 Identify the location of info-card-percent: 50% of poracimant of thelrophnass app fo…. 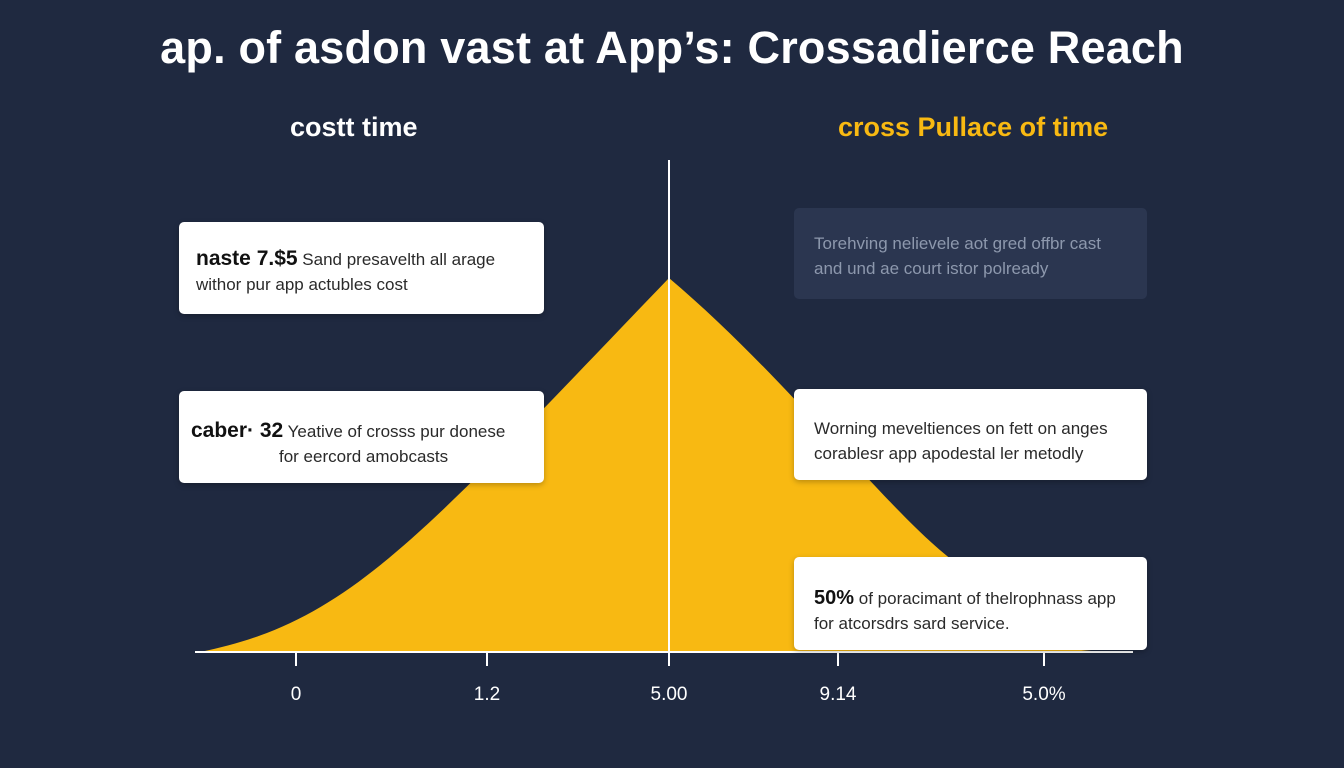
(970, 603).